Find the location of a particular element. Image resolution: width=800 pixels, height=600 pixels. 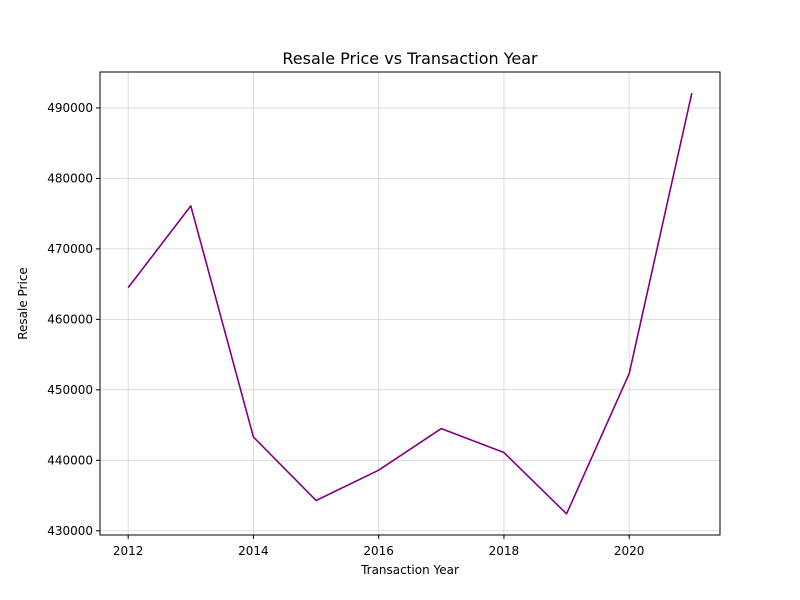

y-tick-label: 460000 is located at coordinates (70, 319).